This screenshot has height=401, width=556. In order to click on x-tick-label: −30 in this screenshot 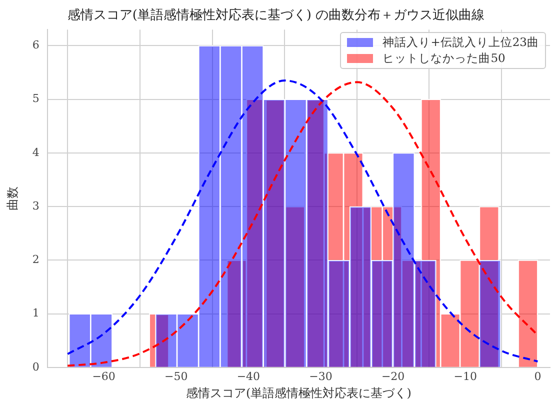, I will do `click(320, 376)`.